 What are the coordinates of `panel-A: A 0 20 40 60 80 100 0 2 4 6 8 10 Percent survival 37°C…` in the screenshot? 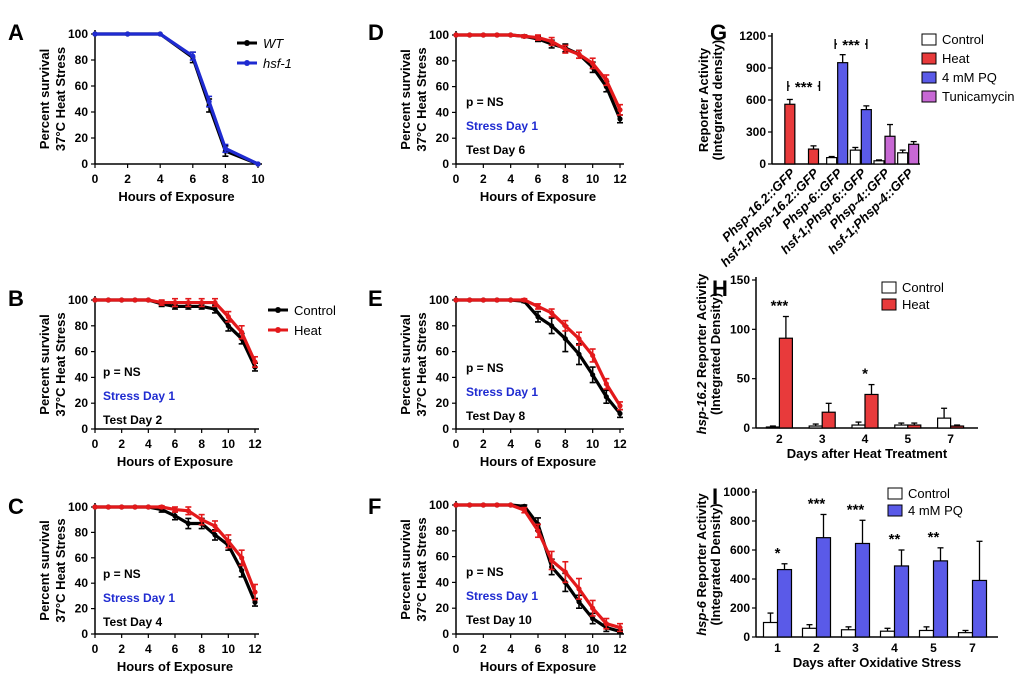 It's located at (150, 112).